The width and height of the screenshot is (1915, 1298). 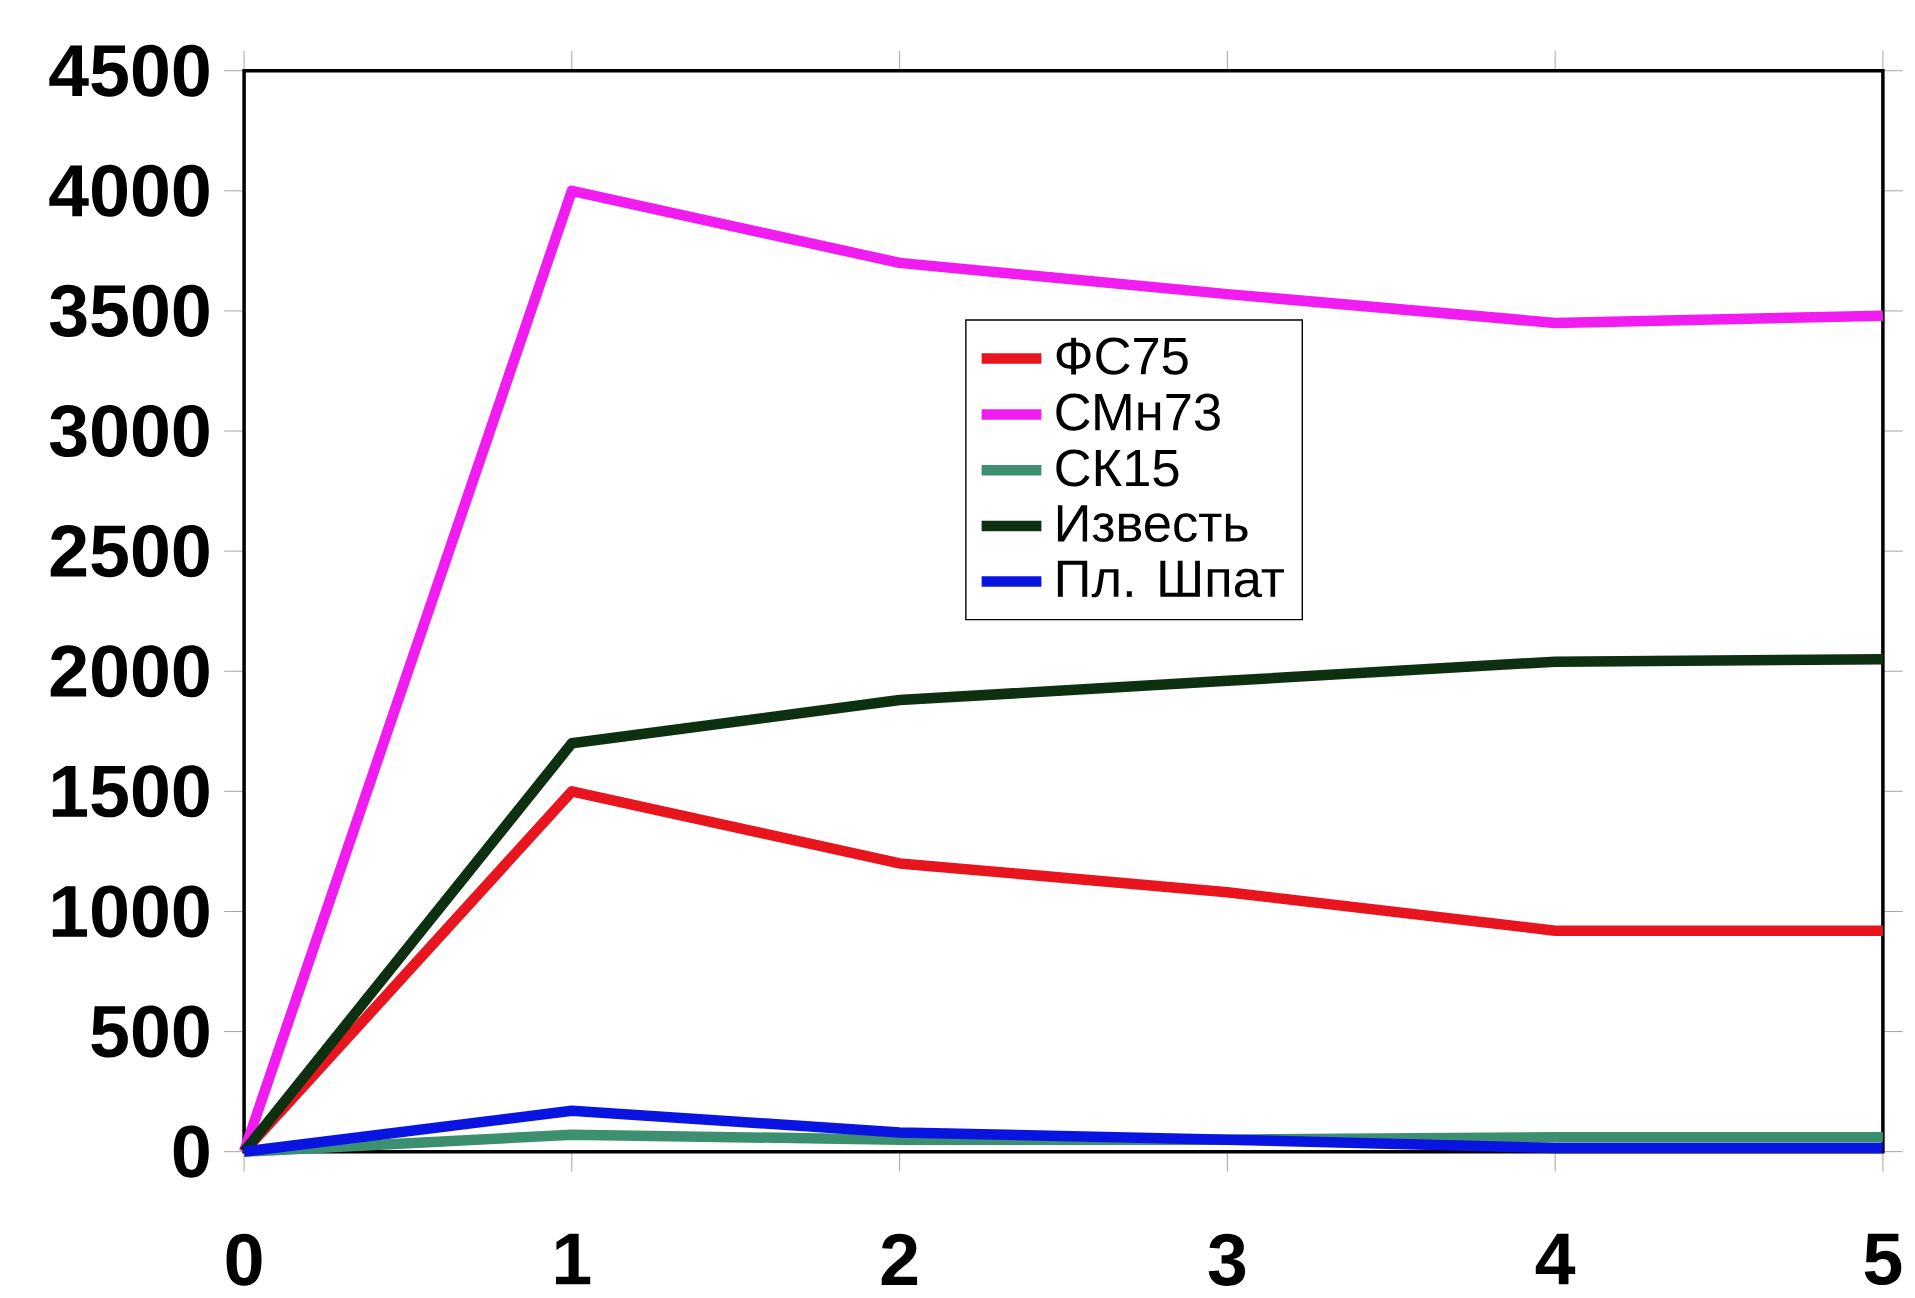 I want to click on y-tick-label: 1000, so click(x=130, y=911).